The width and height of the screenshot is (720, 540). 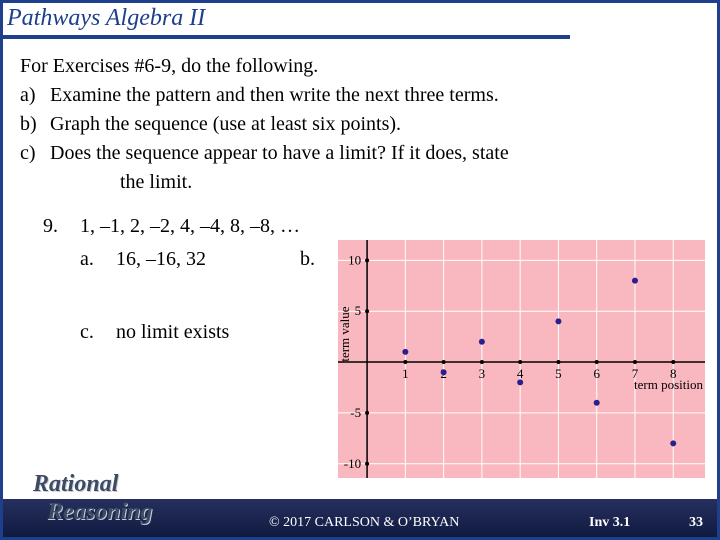 I want to click on item-marker: b), so click(x=28, y=124).